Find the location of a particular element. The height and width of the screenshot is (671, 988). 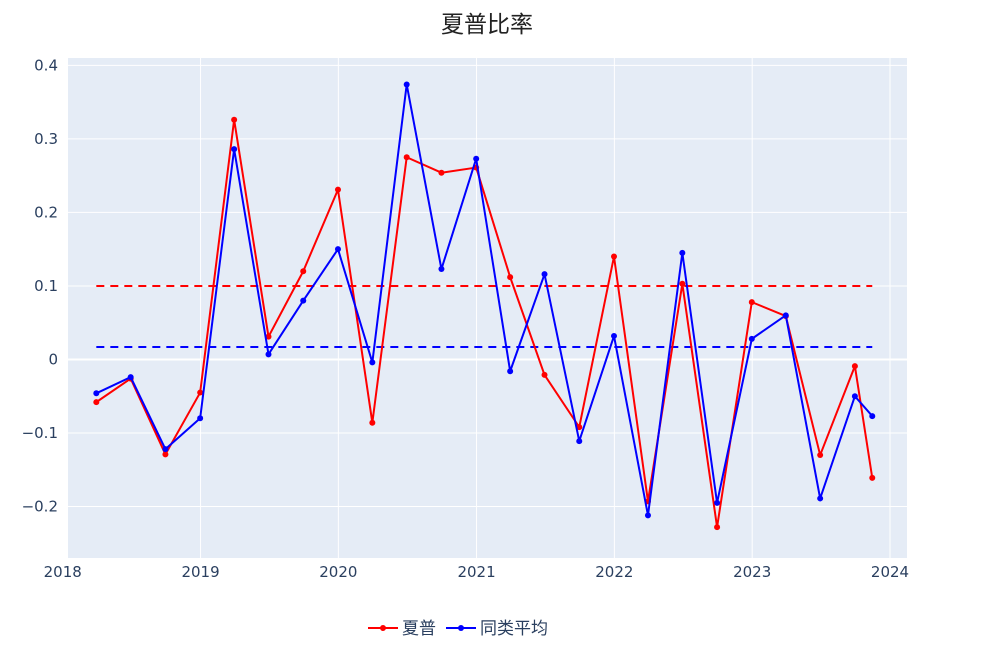

x-tick-label: 2019 is located at coordinates (200, 572).